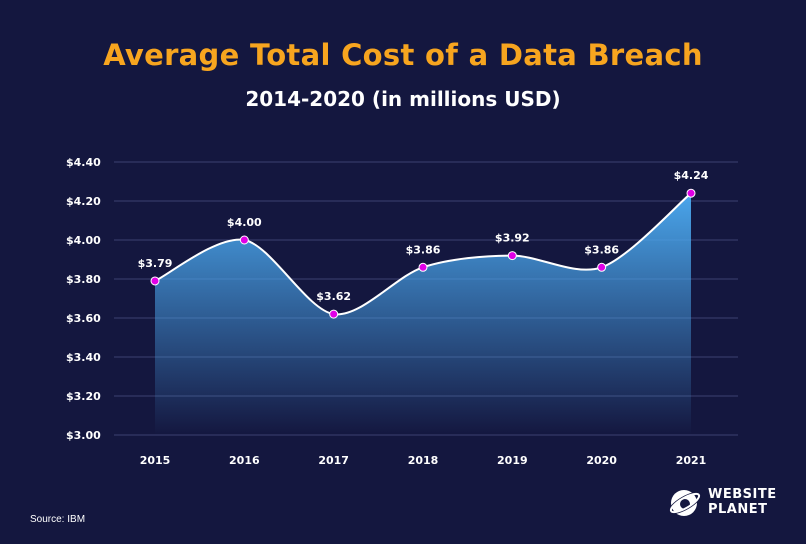 The width and height of the screenshot is (806, 544). I want to click on planet-logo-icon, so click(685, 503).